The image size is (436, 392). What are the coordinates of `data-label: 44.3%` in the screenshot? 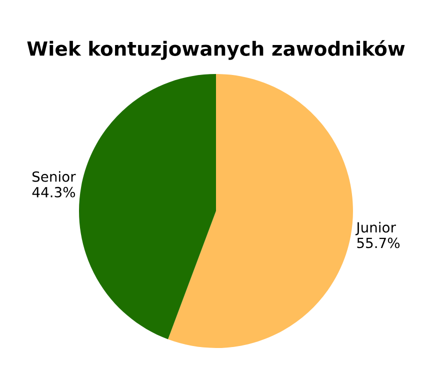 It's located at (54, 192).